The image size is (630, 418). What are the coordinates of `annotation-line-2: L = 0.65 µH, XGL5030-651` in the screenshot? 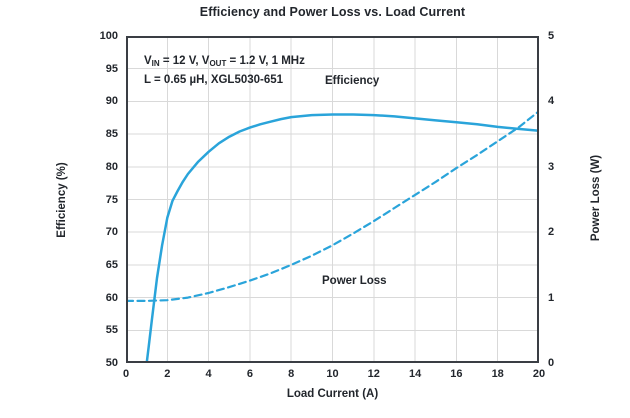 It's located at (214, 80).